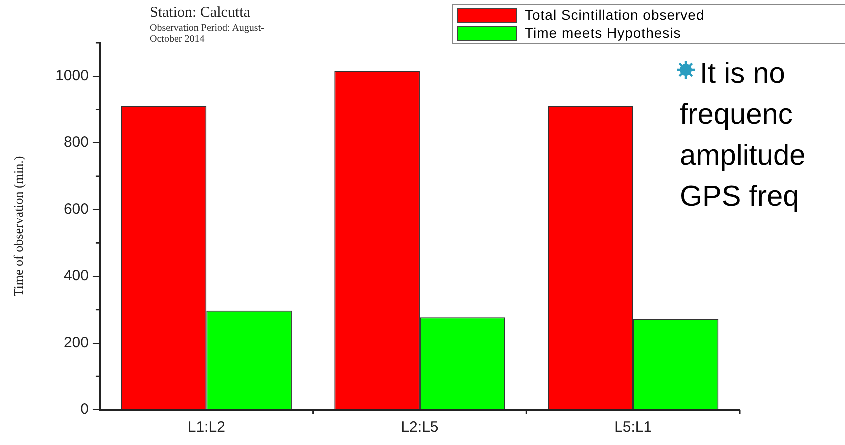  I want to click on x-tick-label: L1:L2, so click(207, 427).